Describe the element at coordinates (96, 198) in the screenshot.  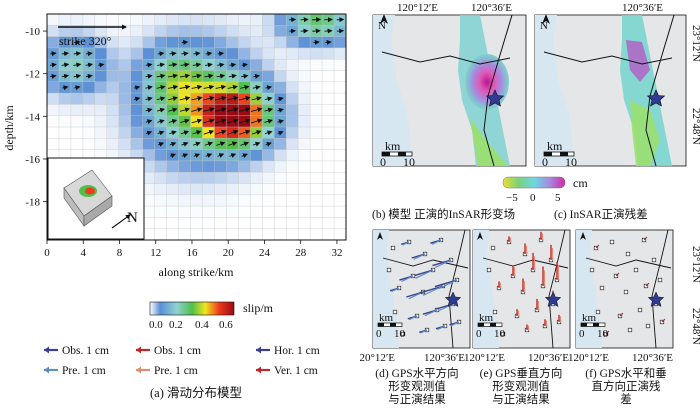
I see `fault-inset: N` at that location.